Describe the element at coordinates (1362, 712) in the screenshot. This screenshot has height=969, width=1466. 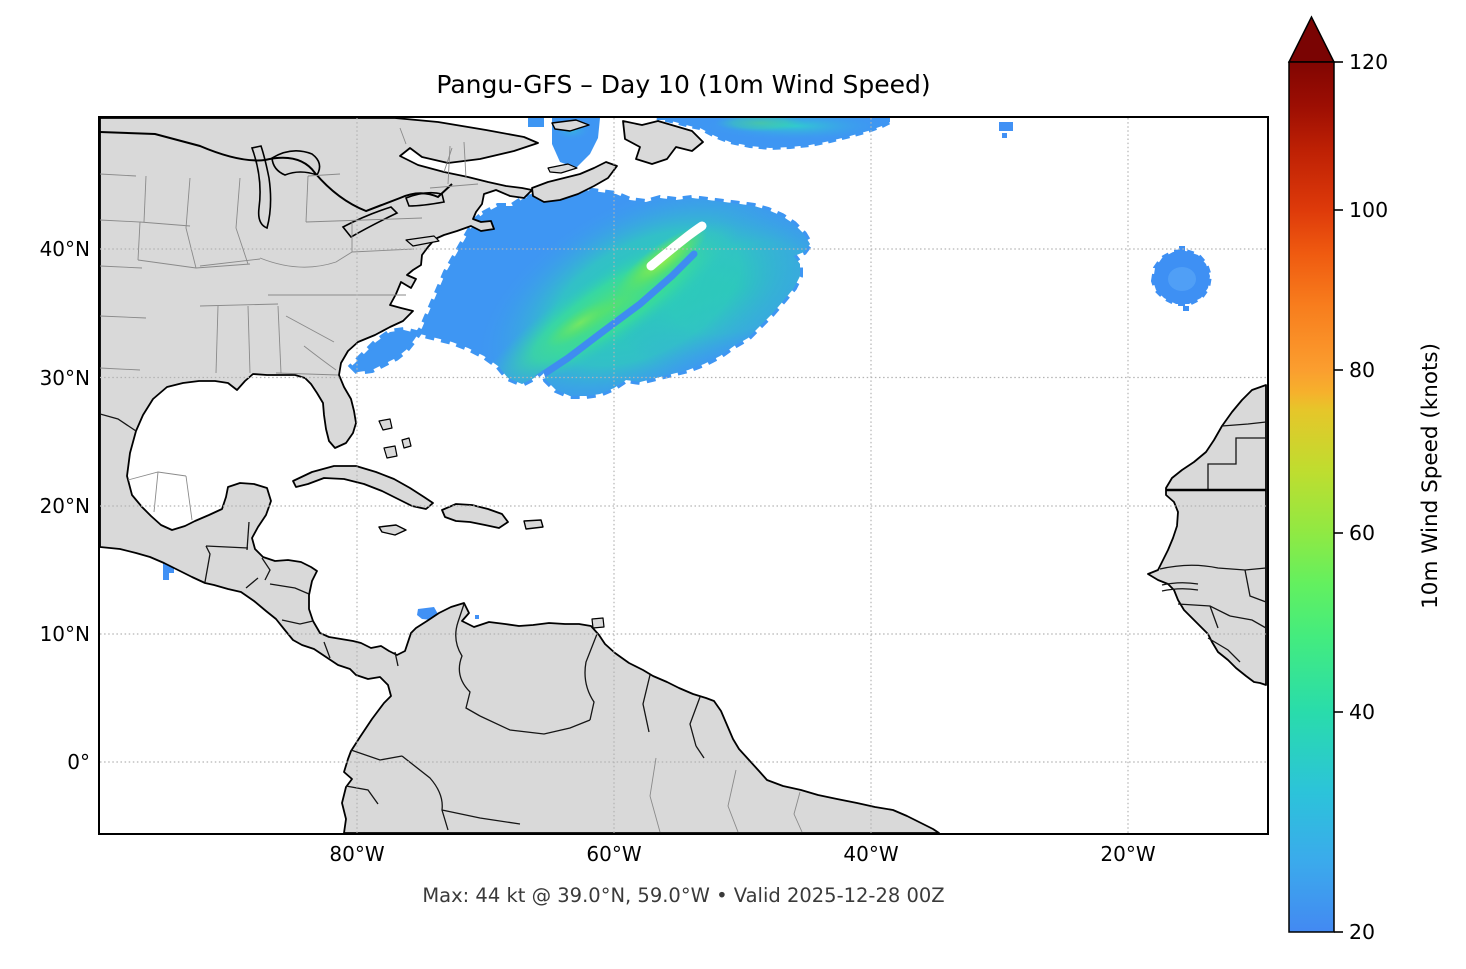
I see `colorbar-tick-40: 40` at that location.